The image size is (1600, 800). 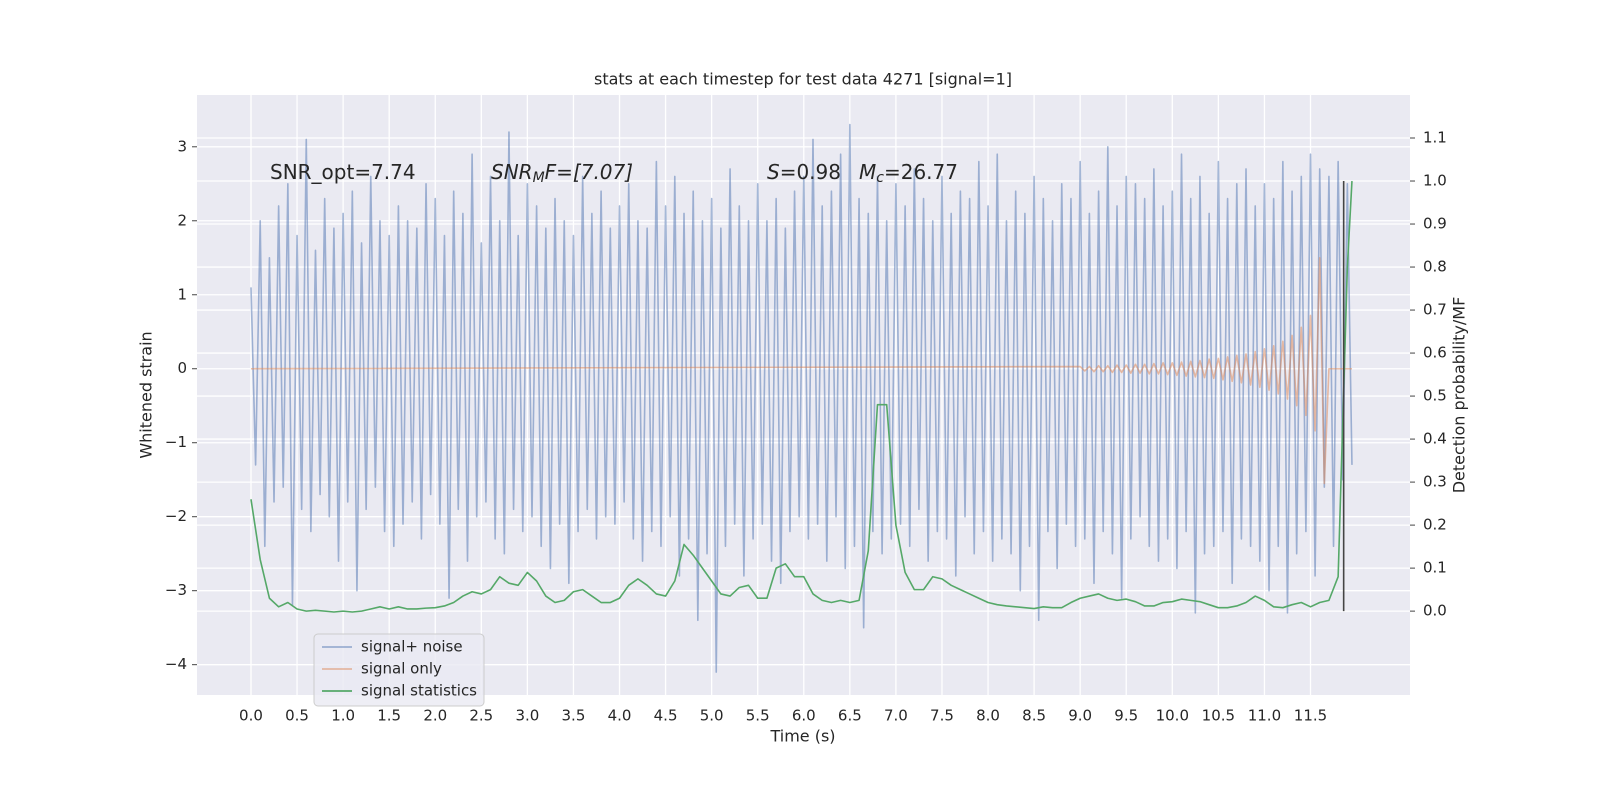 I want to click on legend-box, so click(x=399, y=670).